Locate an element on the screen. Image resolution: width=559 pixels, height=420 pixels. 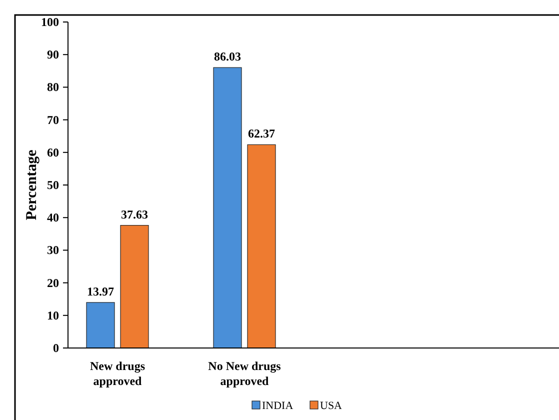
y-tick-label: 50 is located at coordinates (53, 185).